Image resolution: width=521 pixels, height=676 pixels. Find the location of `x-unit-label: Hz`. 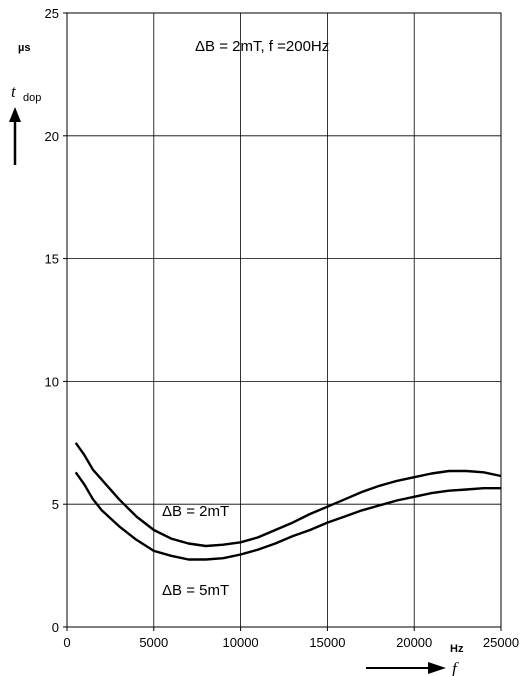

x-unit-label: Hz is located at coordinates (457, 649).